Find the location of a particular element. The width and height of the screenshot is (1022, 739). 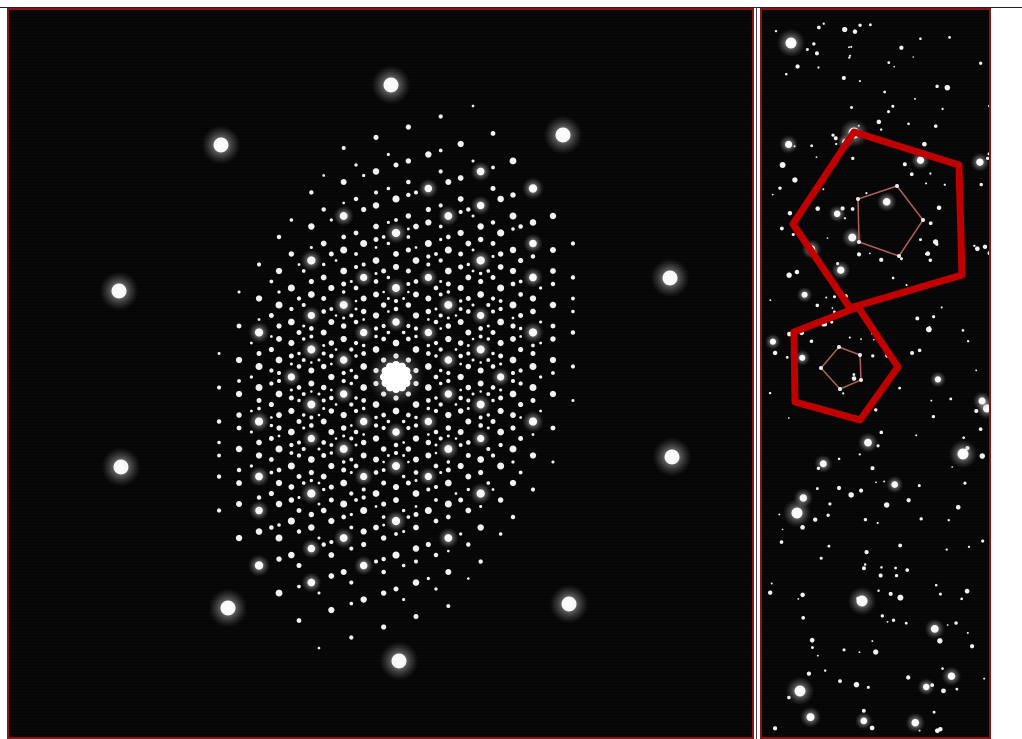

pentagon-vertex-spot is located at coordinates (821, 368).